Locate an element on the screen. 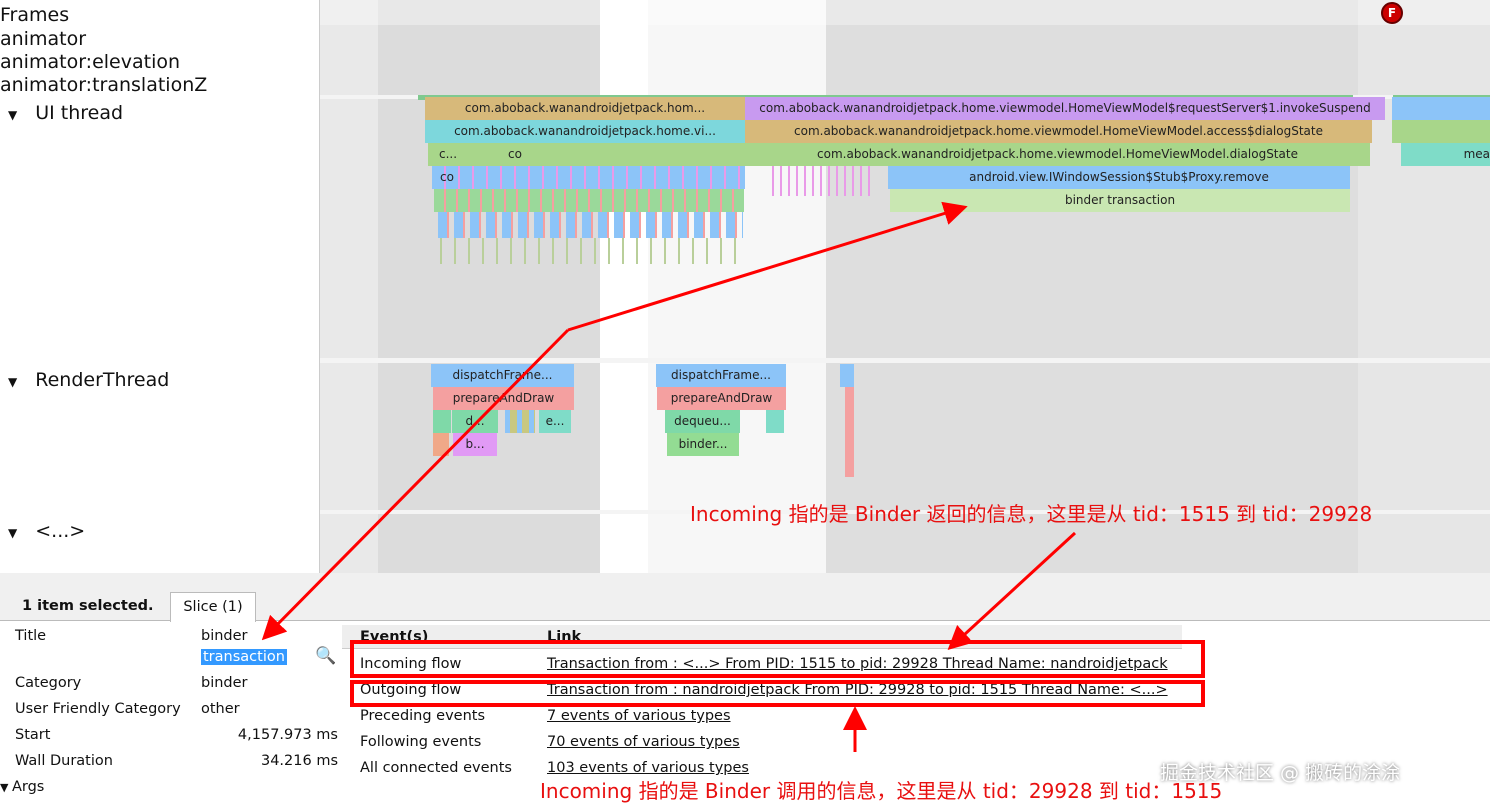 This screenshot has width=1490, height=806. tab-slice: Slice (1) is located at coordinates (213, 607).